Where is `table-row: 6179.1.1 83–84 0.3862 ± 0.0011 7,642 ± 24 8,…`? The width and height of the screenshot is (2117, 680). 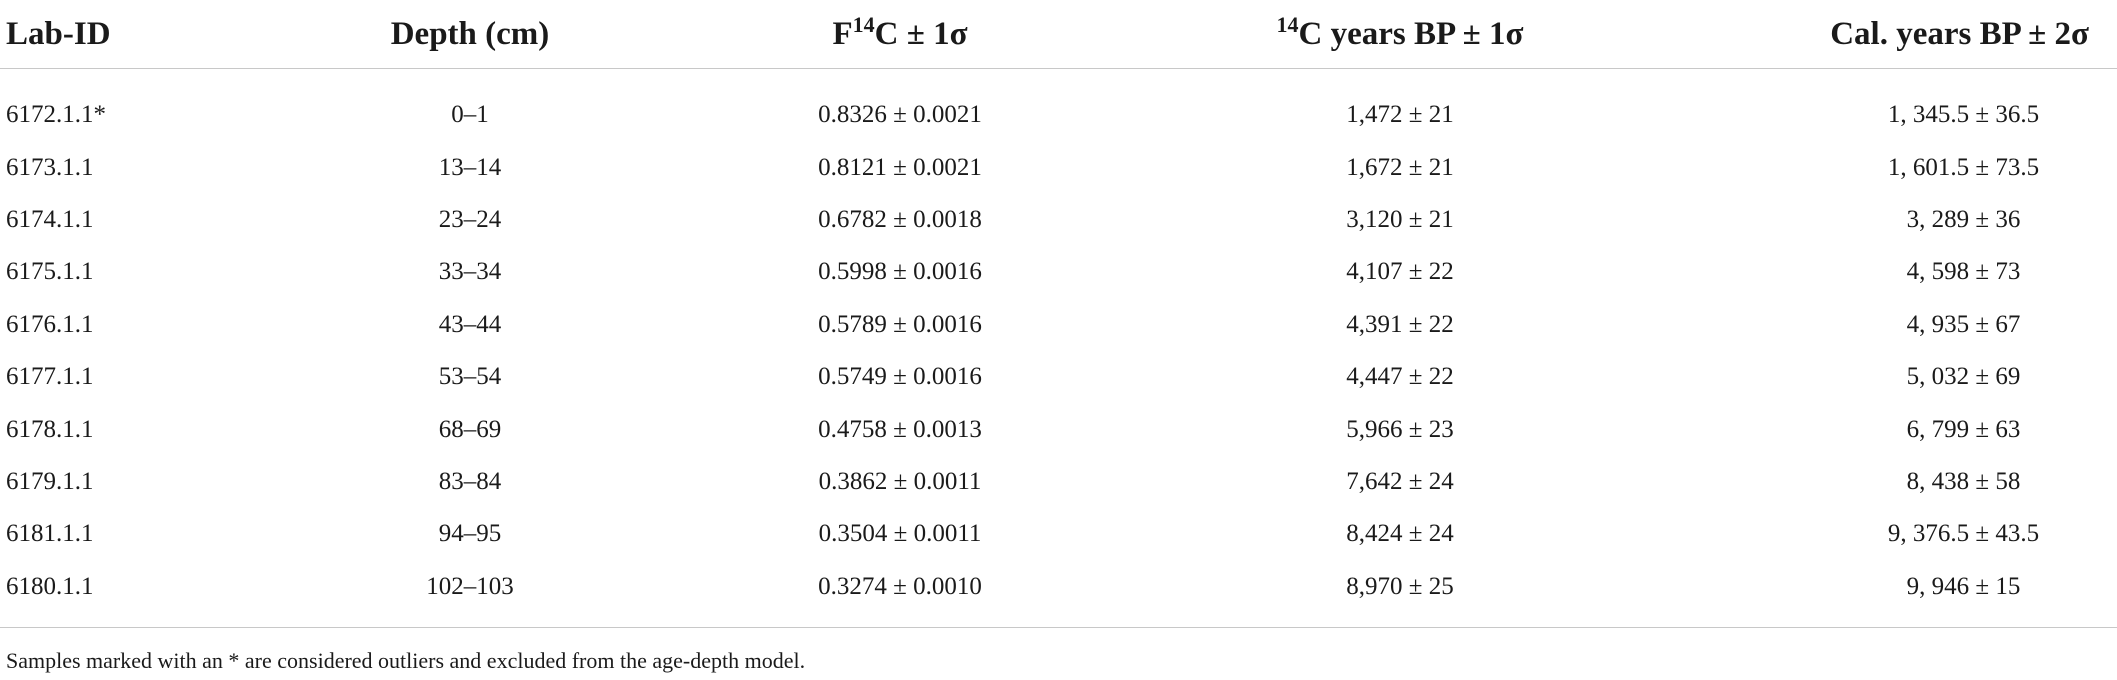
table-row: 6179.1.1 83–84 0.3862 ± 0.0011 7,642 ± 24 8,… is located at coordinates (1058, 482).